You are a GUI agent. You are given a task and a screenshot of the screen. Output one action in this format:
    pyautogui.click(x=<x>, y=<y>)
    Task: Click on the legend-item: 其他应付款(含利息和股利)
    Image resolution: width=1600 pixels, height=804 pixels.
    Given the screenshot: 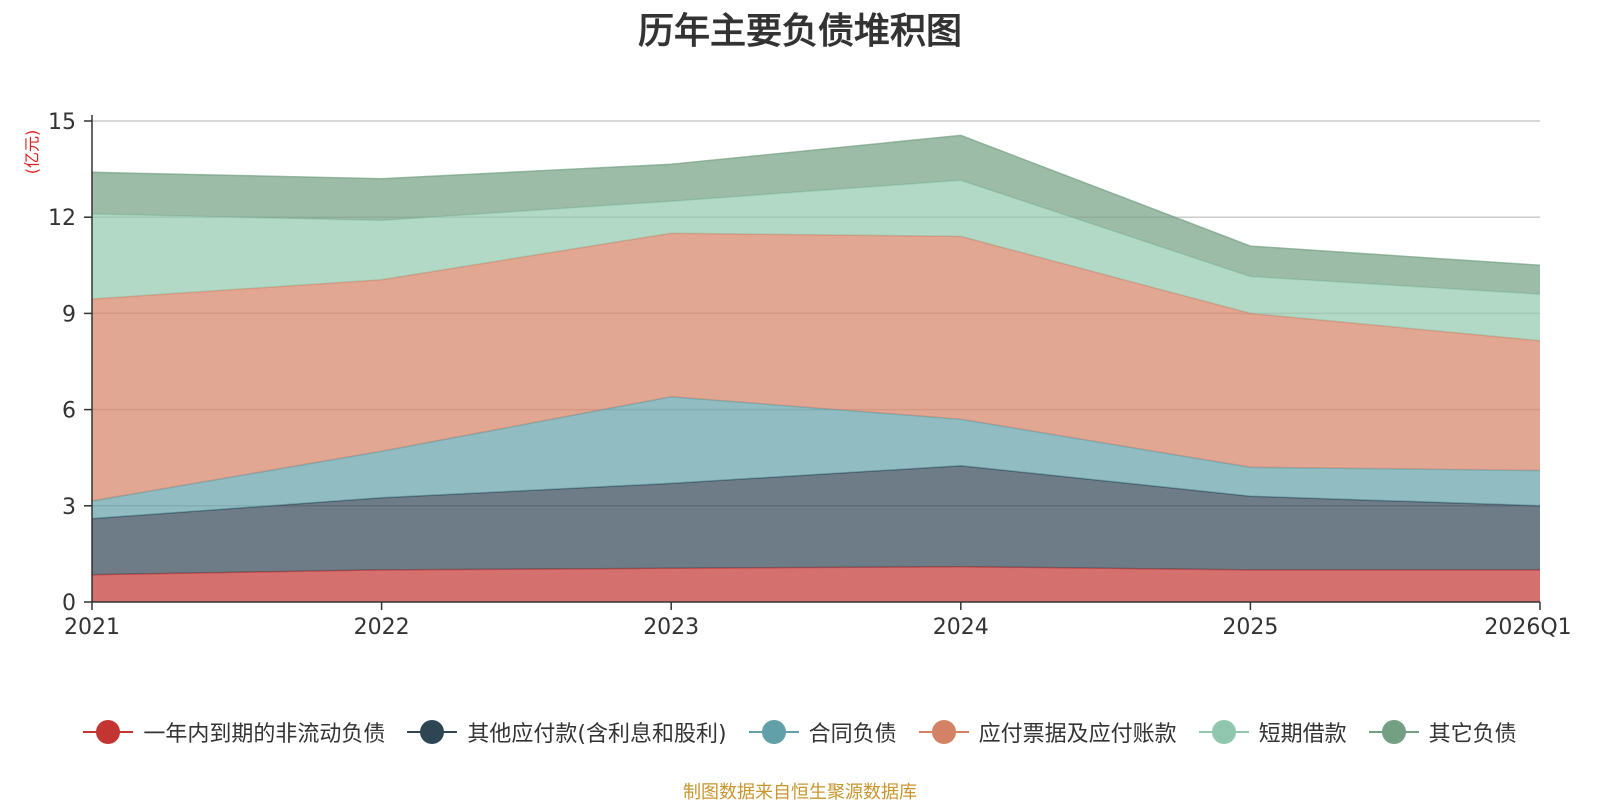 What is the action you would take?
    pyautogui.click(x=567, y=732)
    